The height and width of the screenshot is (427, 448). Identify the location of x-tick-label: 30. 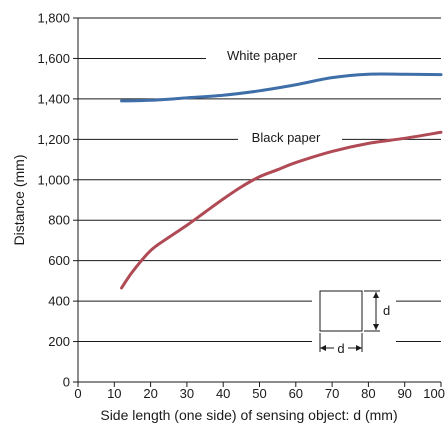
(187, 393).